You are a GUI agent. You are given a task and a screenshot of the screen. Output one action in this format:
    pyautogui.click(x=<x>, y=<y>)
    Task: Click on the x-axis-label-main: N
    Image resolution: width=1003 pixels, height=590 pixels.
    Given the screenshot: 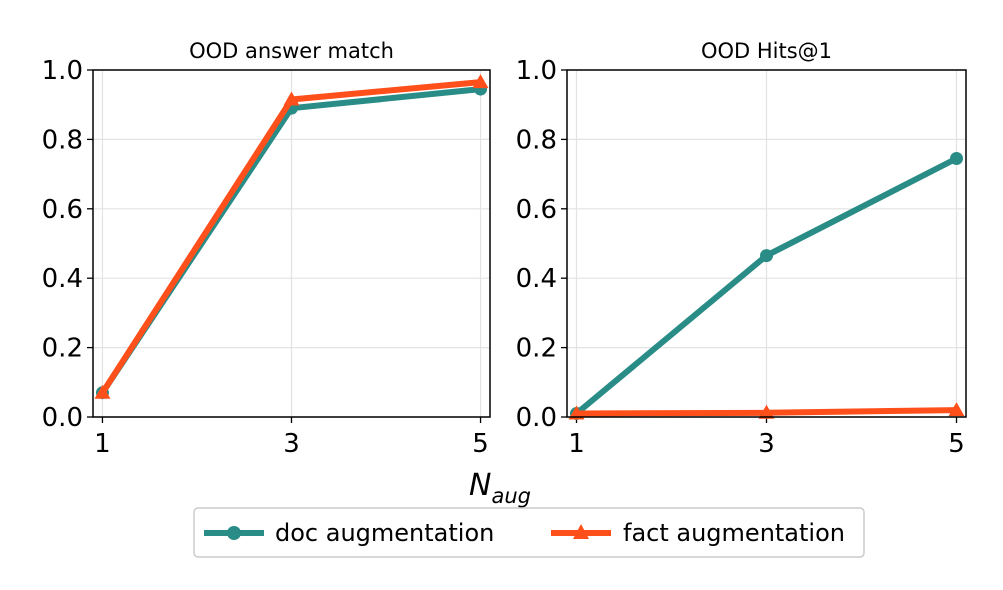 What is the action you would take?
    pyautogui.click(x=480, y=485)
    